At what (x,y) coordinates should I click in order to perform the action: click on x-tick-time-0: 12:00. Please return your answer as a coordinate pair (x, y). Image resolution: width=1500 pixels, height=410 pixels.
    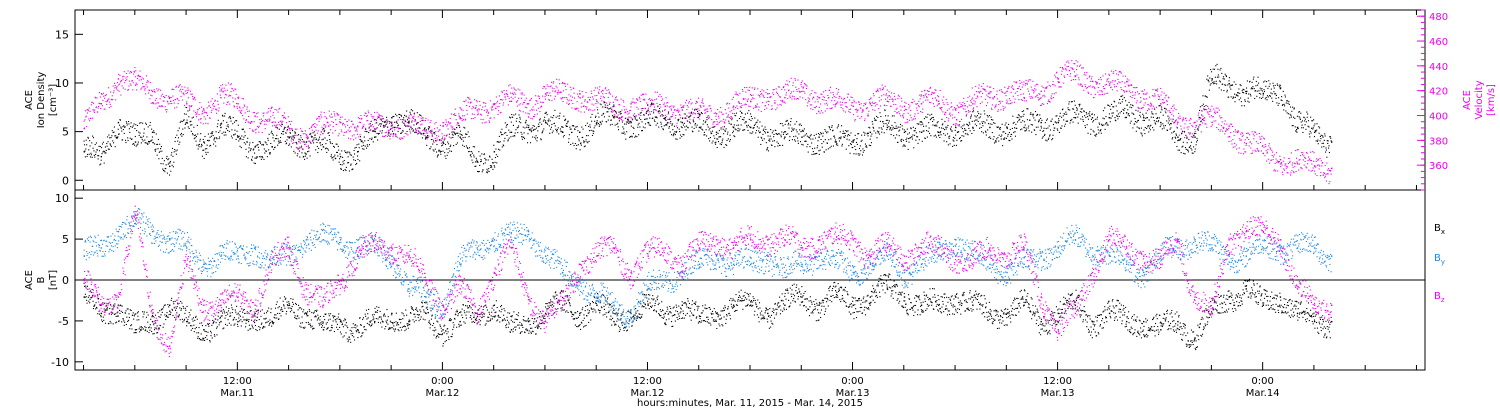
    Looking at the image, I should click on (237, 381).